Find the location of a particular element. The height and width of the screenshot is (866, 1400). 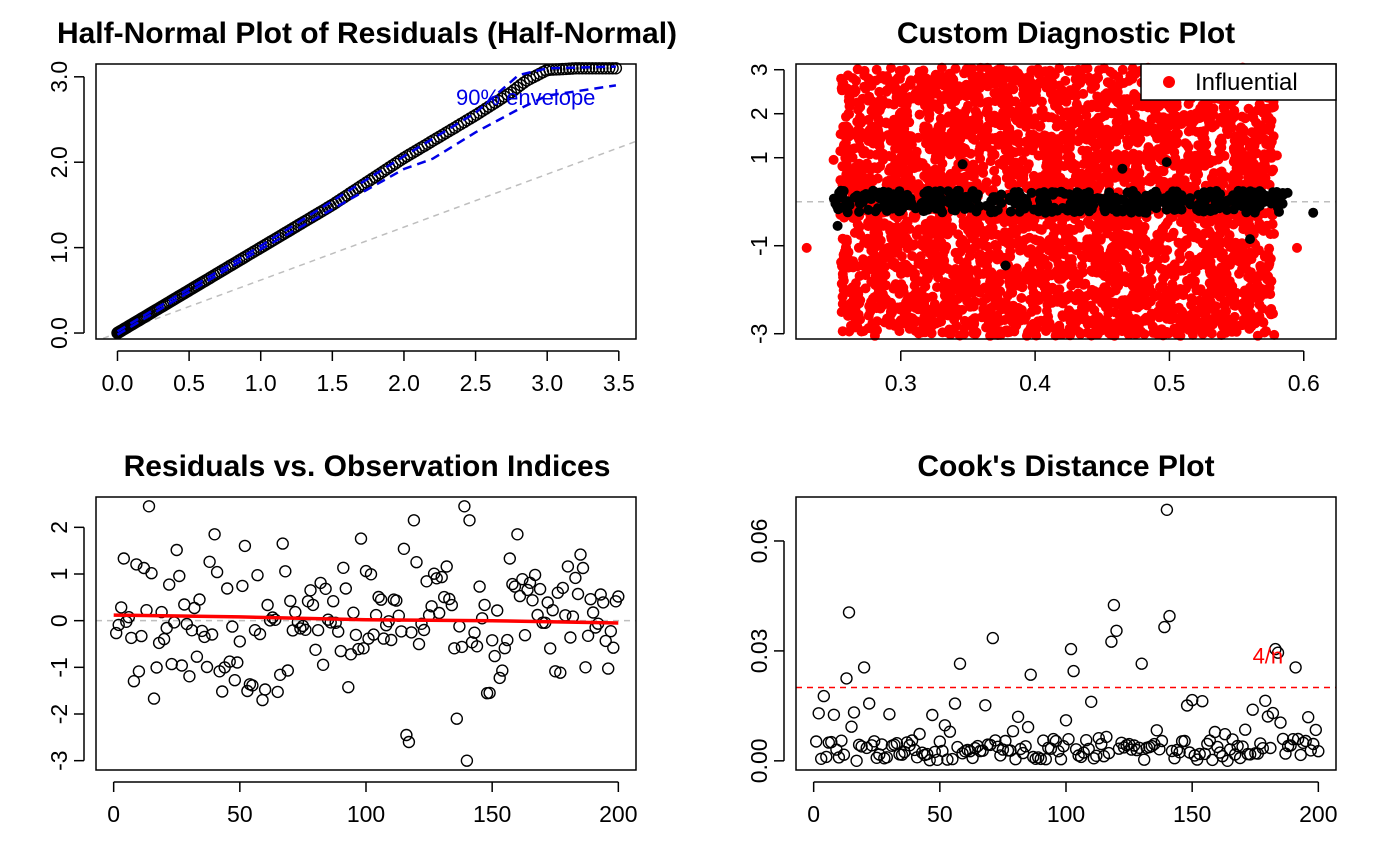

x-tick-label: 1.0 is located at coordinates (261, 383).